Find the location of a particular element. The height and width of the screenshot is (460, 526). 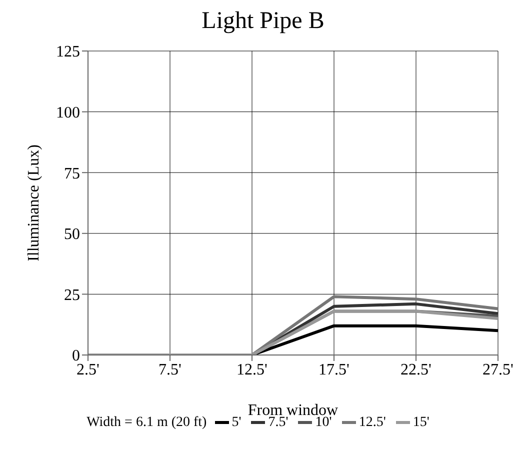

x-tick-label: 22.5' is located at coordinates (416, 369).